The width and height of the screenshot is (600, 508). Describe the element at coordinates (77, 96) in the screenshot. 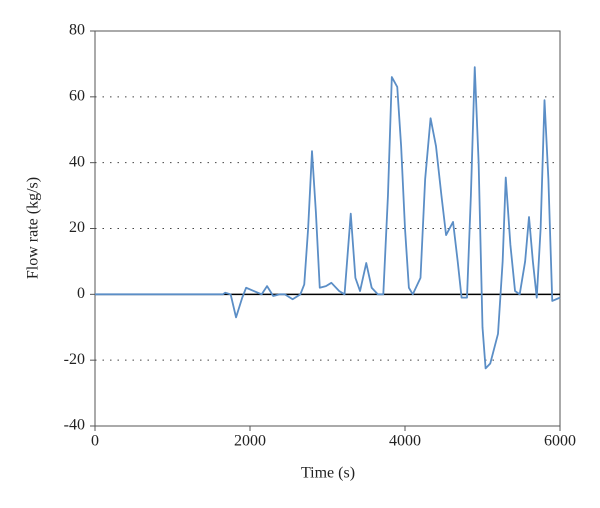

I see `y-tick-label: 60` at that location.